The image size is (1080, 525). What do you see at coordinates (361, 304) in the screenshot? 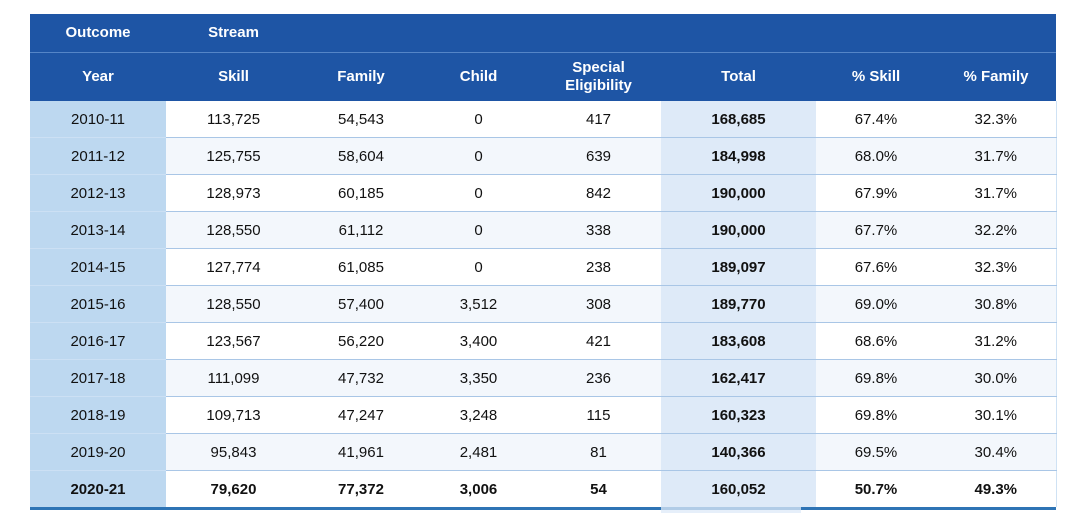
I see `family-cell: 57,400` at bounding box center [361, 304].